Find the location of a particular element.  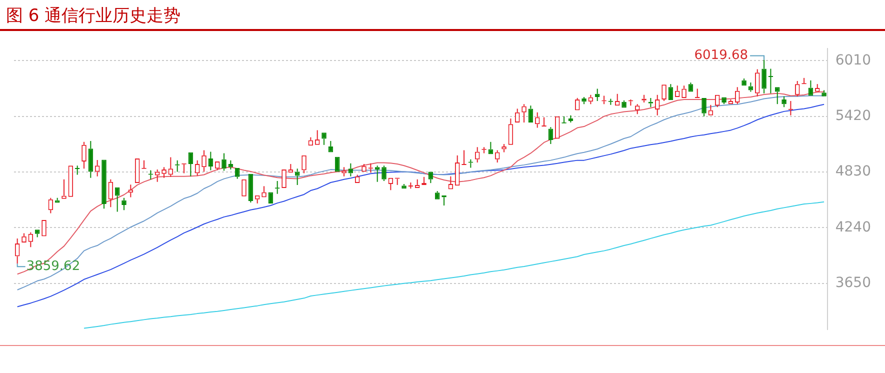

y-tick-label: 3650 is located at coordinates (853, 283).